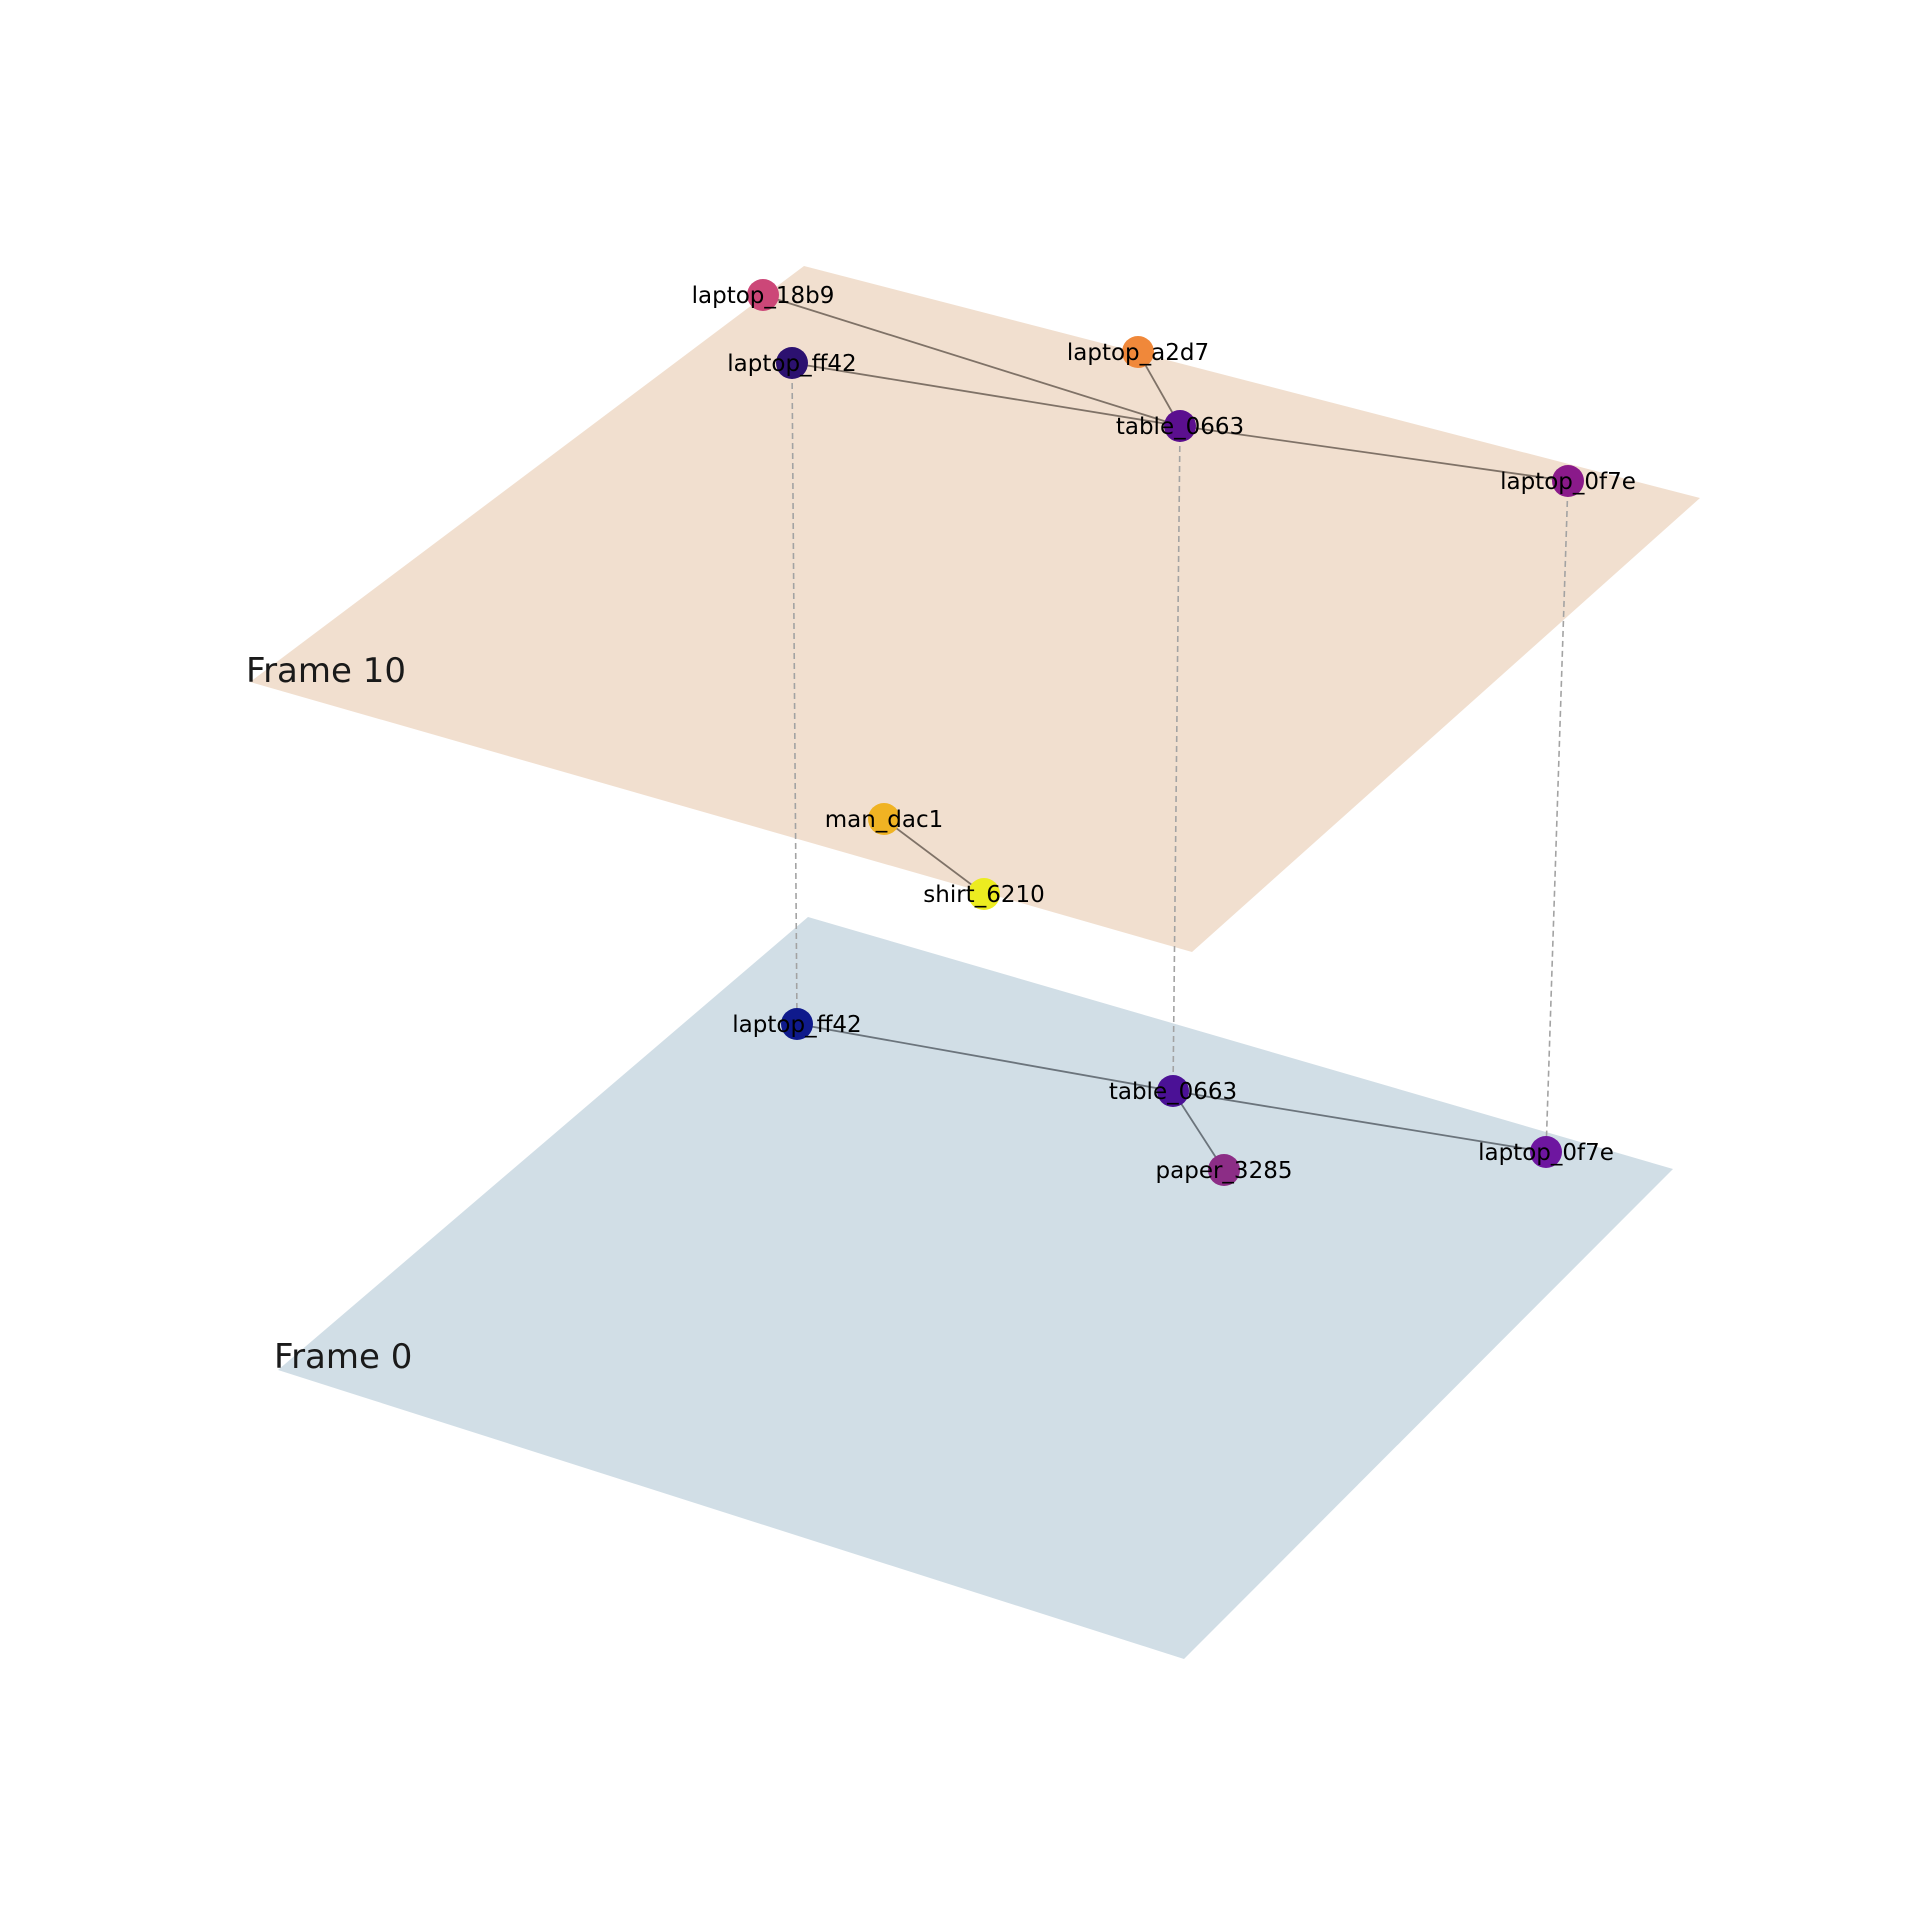 The height and width of the screenshot is (1907, 1908). What do you see at coordinates (326, 671) in the screenshot?
I see `frame-label-f10: Frame 10` at bounding box center [326, 671].